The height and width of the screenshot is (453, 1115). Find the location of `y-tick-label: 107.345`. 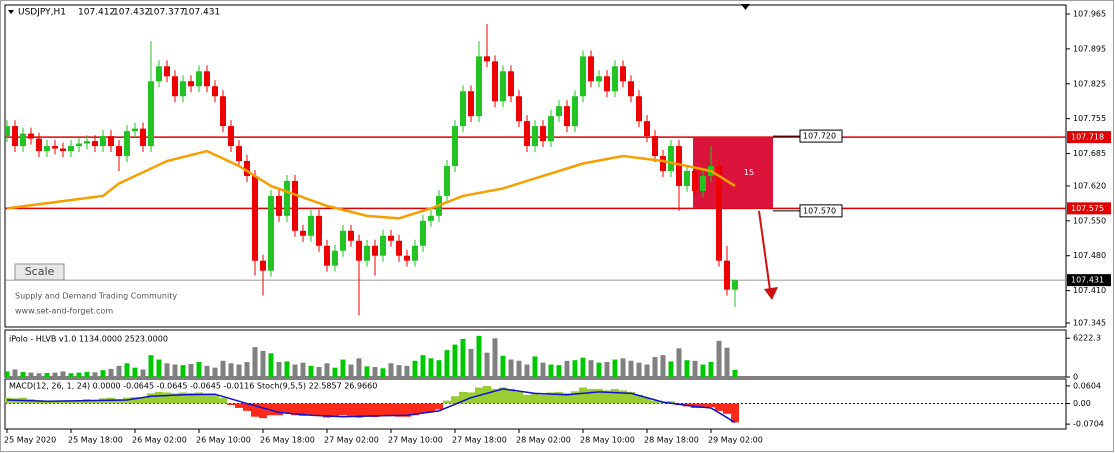

y-tick-label: 107.345 is located at coordinates (1089, 323).